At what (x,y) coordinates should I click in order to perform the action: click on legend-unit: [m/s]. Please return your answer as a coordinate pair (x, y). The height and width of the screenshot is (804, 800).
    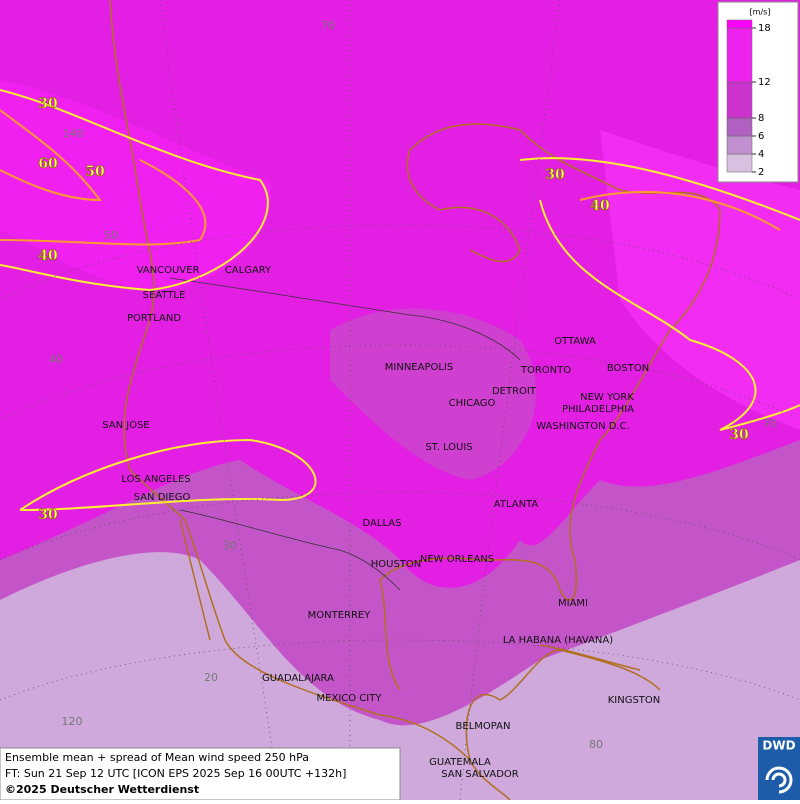
    Looking at the image, I should click on (760, 12).